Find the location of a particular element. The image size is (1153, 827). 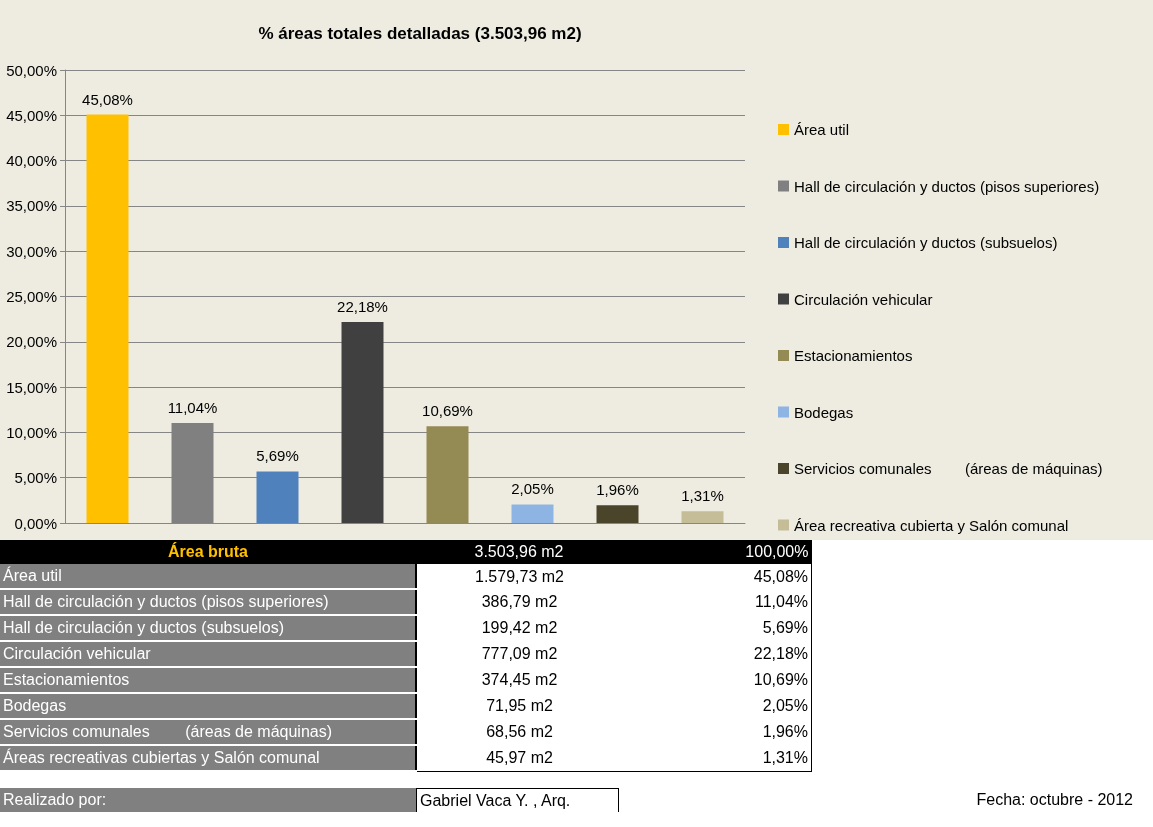

legend-label: Bodegas is located at coordinates (824, 412).